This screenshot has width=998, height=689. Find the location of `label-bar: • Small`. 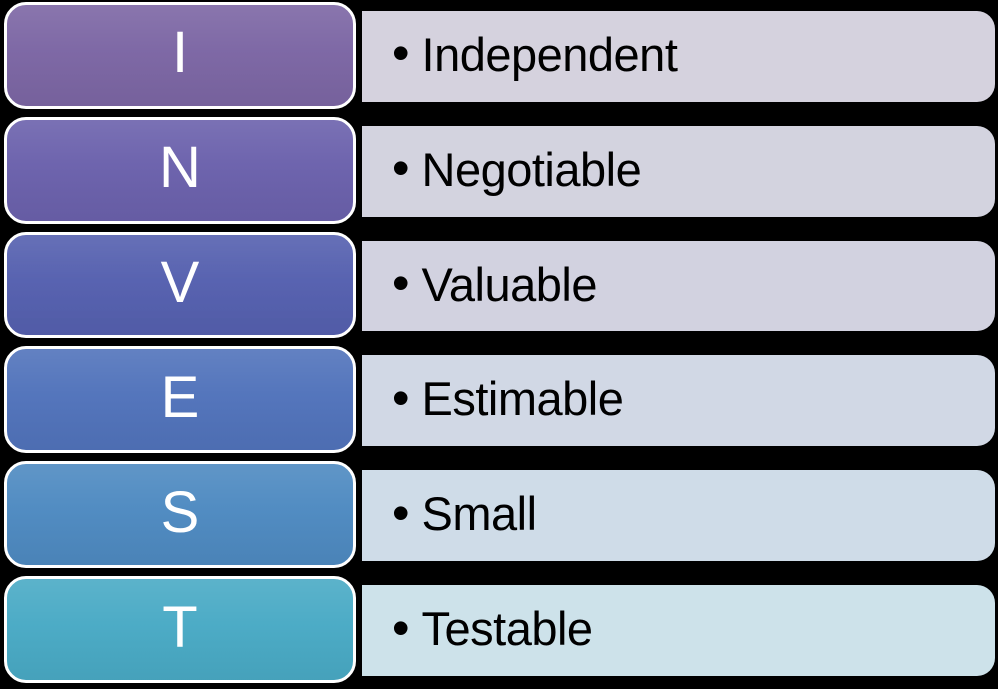

label-bar: • Small is located at coordinates (678, 516).